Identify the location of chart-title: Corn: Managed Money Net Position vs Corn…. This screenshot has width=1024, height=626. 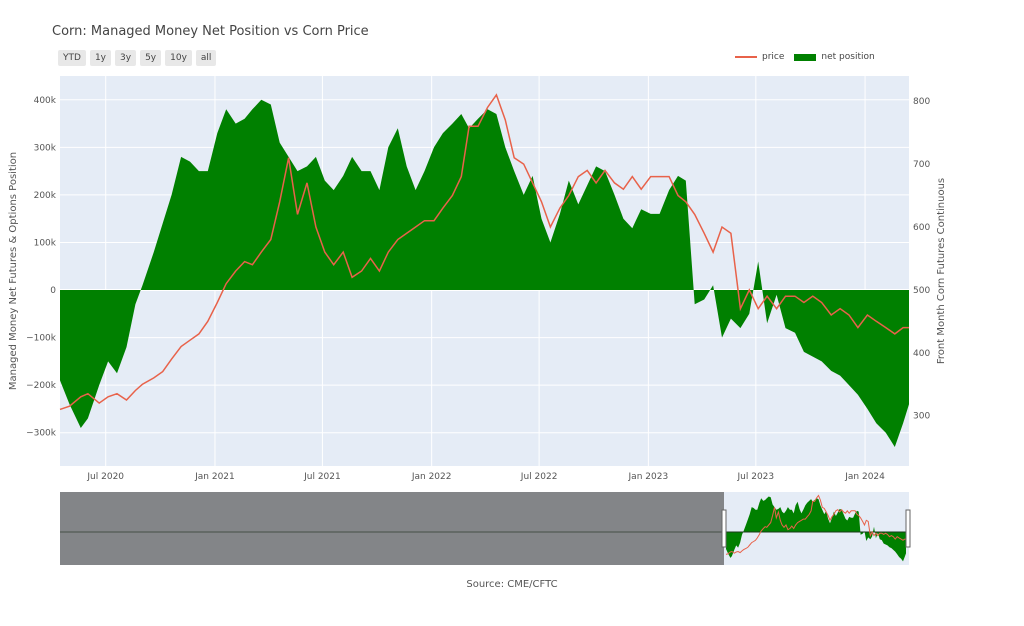
(210, 31).